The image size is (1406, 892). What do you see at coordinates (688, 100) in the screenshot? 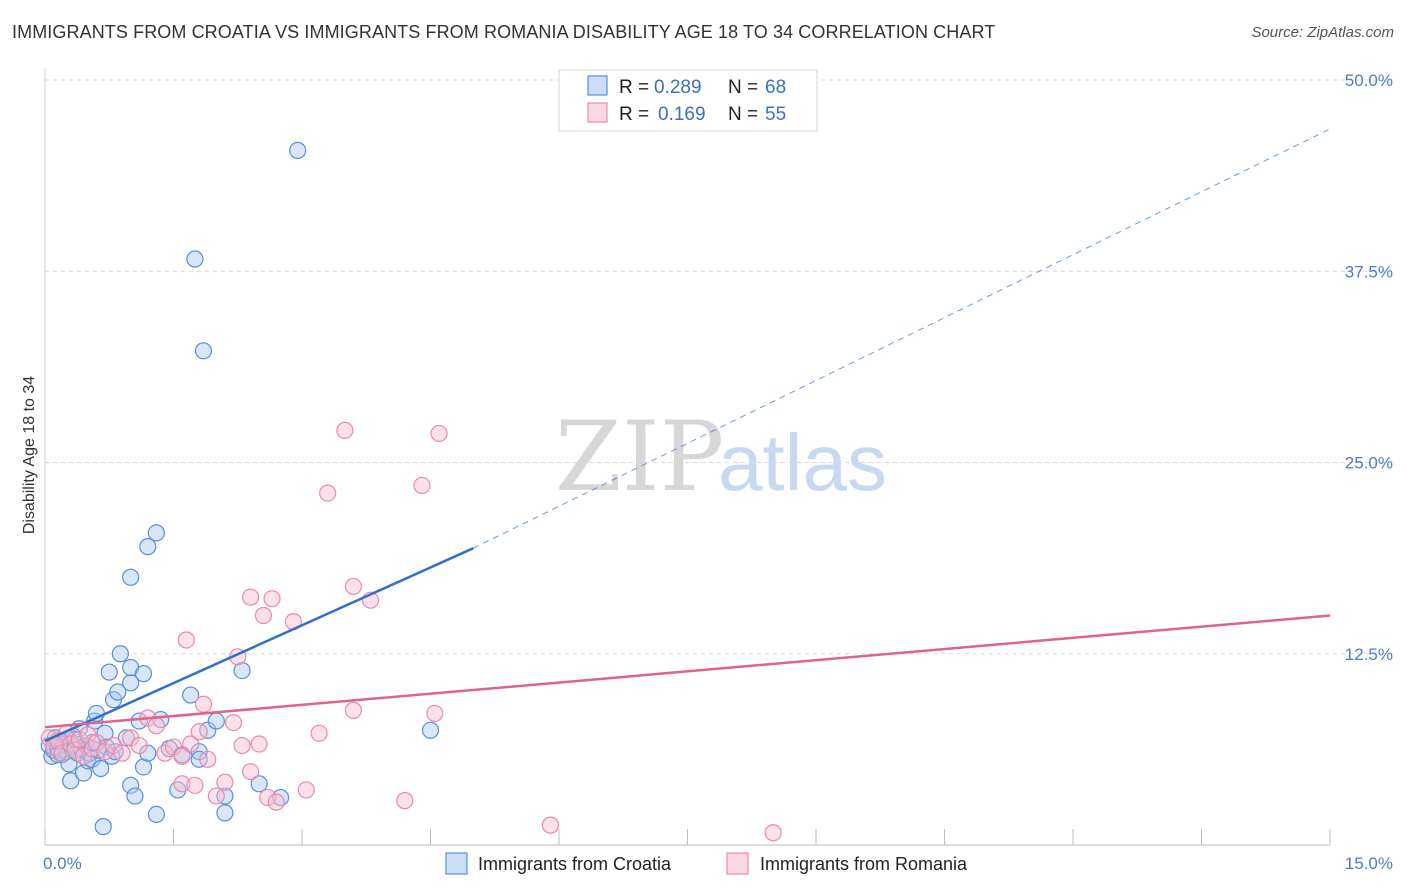
I see `legend: R = 0.289 N = 68 R = 0.169 N = 55` at bounding box center [688, 100].